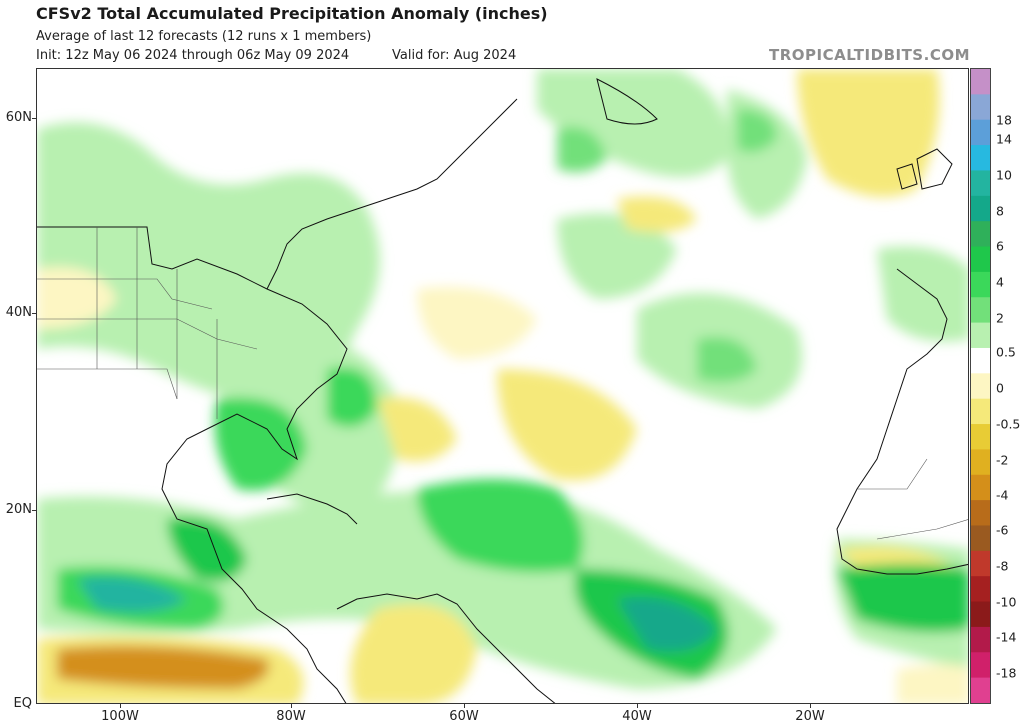 This screenshot has width=1024, height=727. I want to click on colorbar-label: 8, so click(1000, 211).